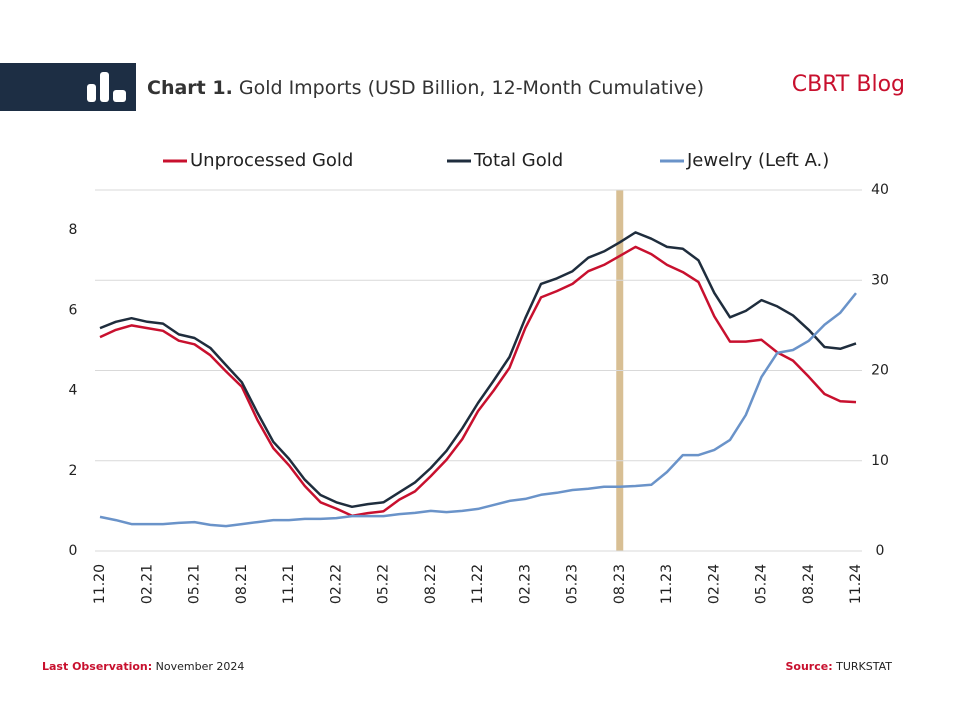  I want to click on y-tick-label: 0, so click(73, 551).